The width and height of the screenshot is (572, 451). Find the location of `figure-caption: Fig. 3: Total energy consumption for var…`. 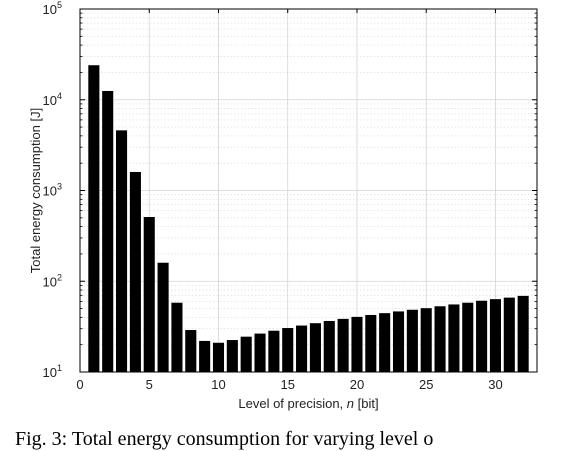

figure-caption: Fig. 3: Total energy consumption for var… is located at coordinates (224, 439).